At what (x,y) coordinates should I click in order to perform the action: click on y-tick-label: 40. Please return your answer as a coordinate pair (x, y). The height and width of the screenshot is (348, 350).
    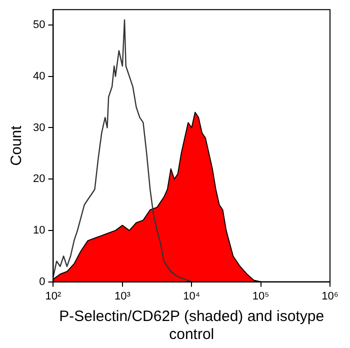
    Looking at the image, I should click on (39, 76).